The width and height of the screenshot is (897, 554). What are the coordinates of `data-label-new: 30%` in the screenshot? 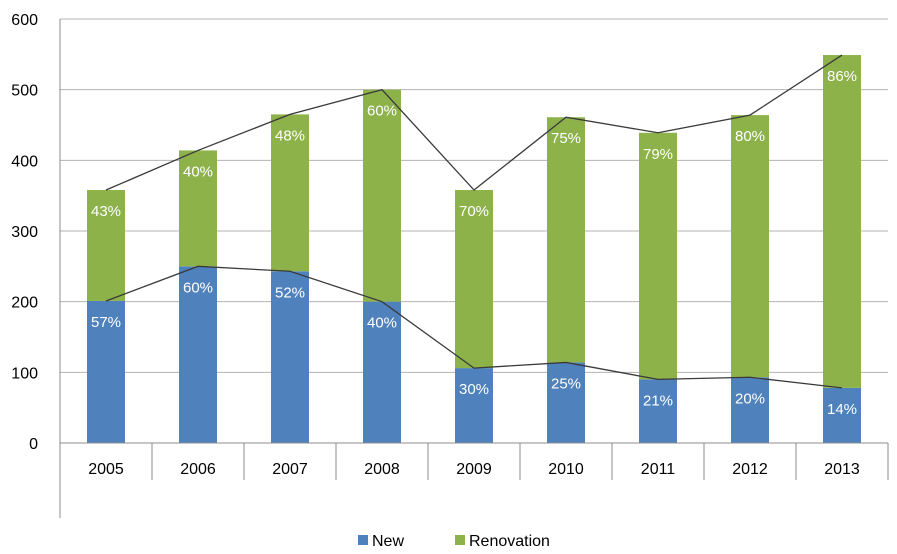 It's located at (474, 389).